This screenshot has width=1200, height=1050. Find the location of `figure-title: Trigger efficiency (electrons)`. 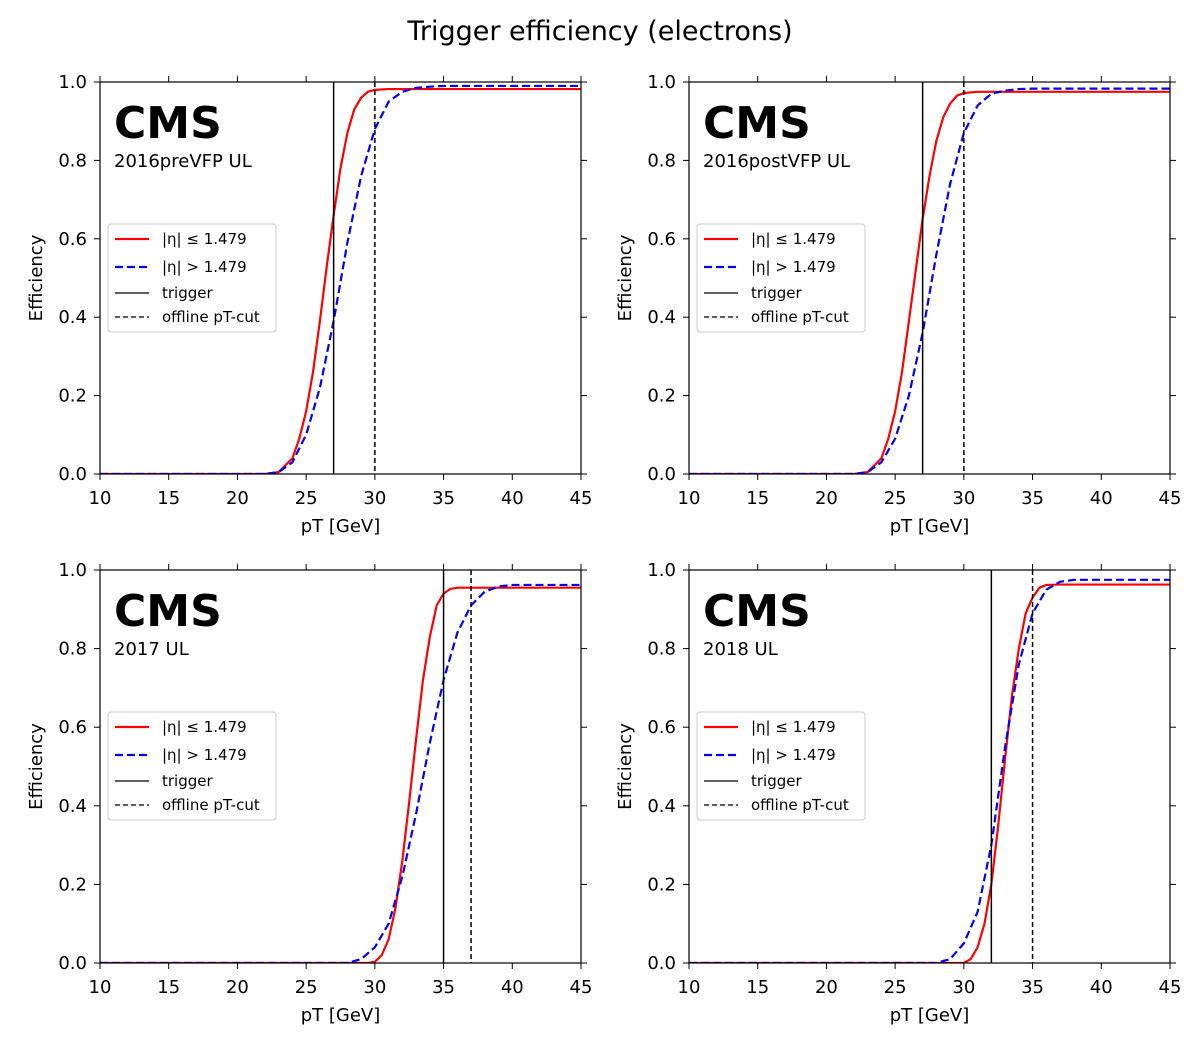

figure-title: Trigger efficiency (electrons) is located at coordinates (600, 31).